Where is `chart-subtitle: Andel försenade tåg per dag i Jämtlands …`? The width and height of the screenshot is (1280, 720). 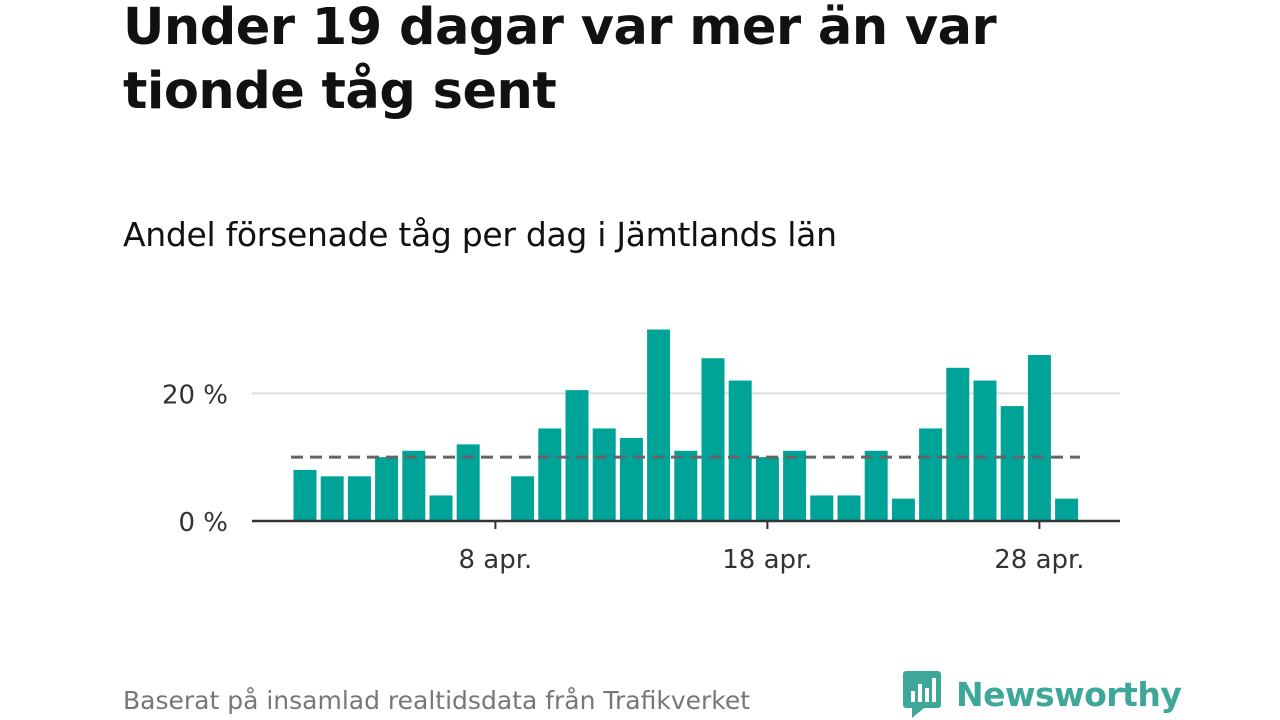
chart-subtitle: Andel försenade tåg per dag i Jämtlands … is located at coordinates (480, 234).